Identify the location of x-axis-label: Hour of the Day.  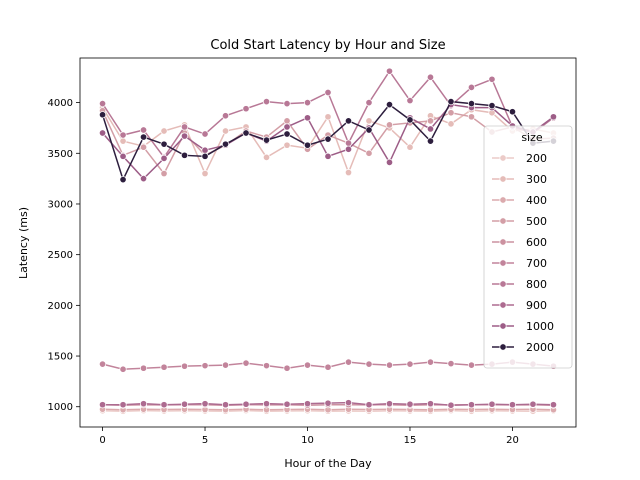
(328, 463).